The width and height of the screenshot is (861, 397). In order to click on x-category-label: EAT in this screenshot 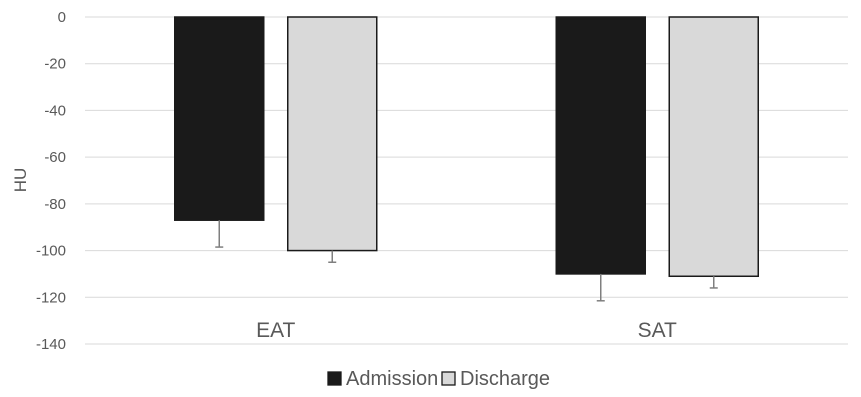, I will do `click(275, 330)`.